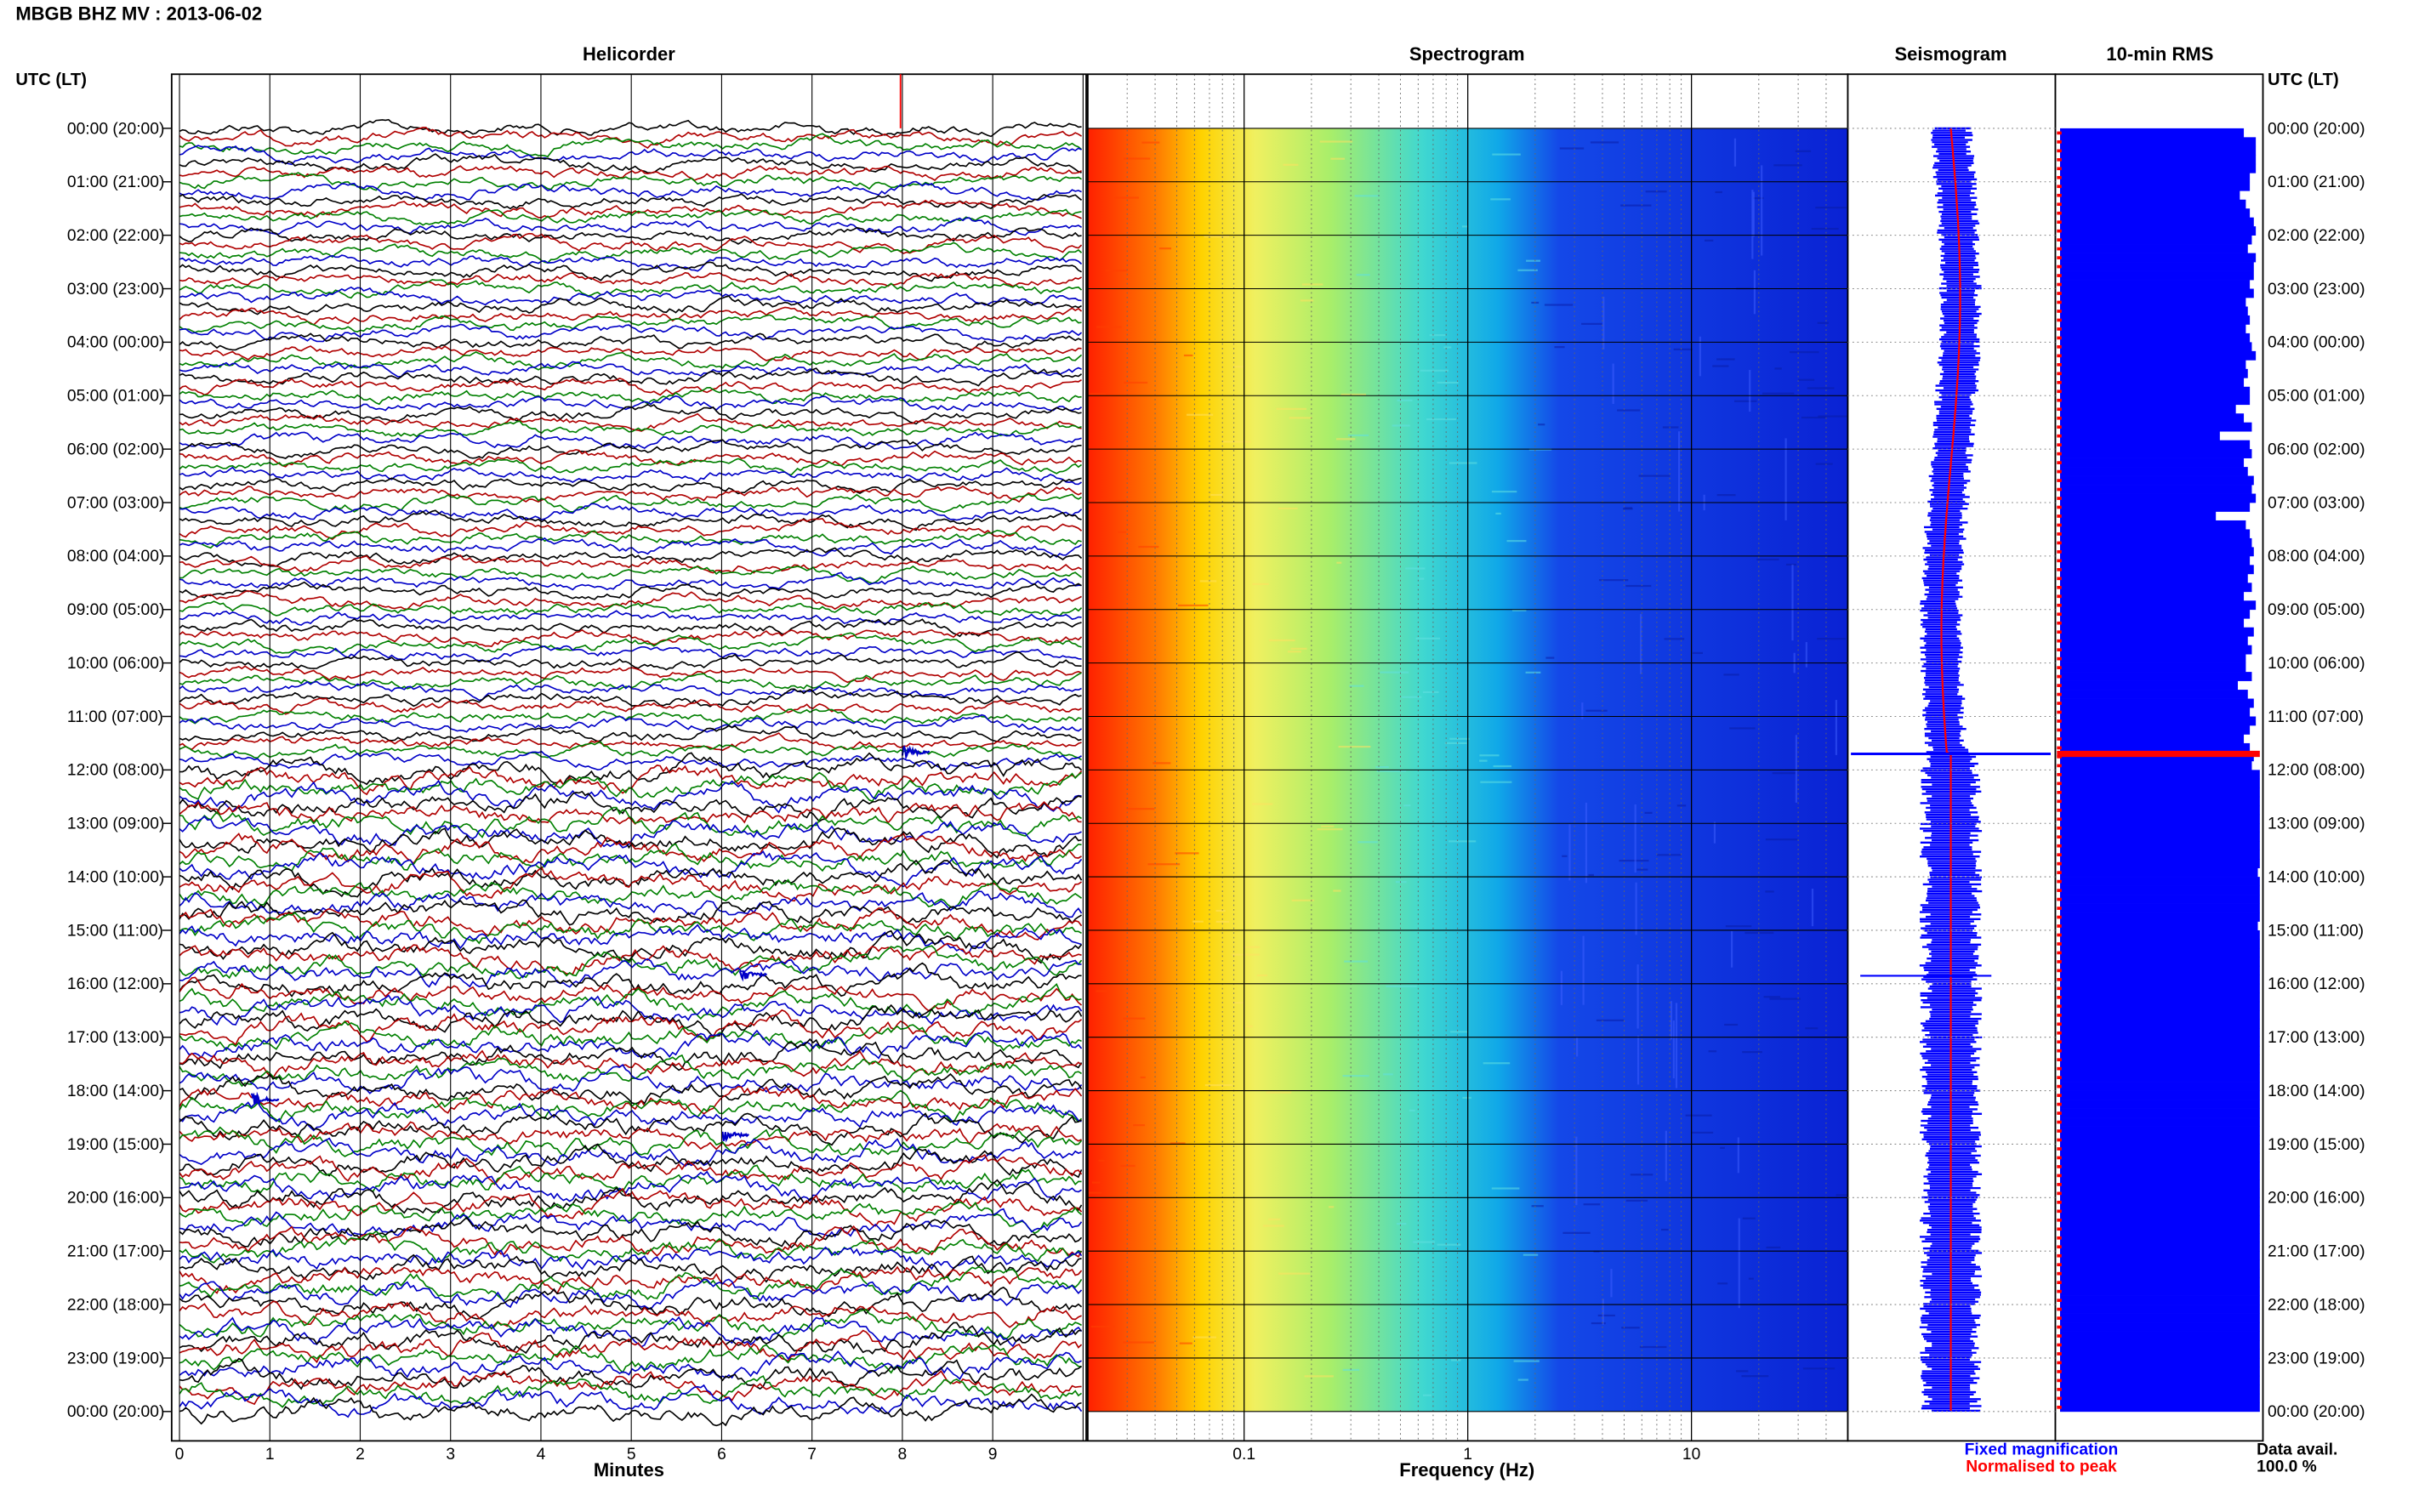  Describe the element at coordinates (1243, 1455) in the screenshot. I see `spectrogram-tick-label: 0.1` at that location.